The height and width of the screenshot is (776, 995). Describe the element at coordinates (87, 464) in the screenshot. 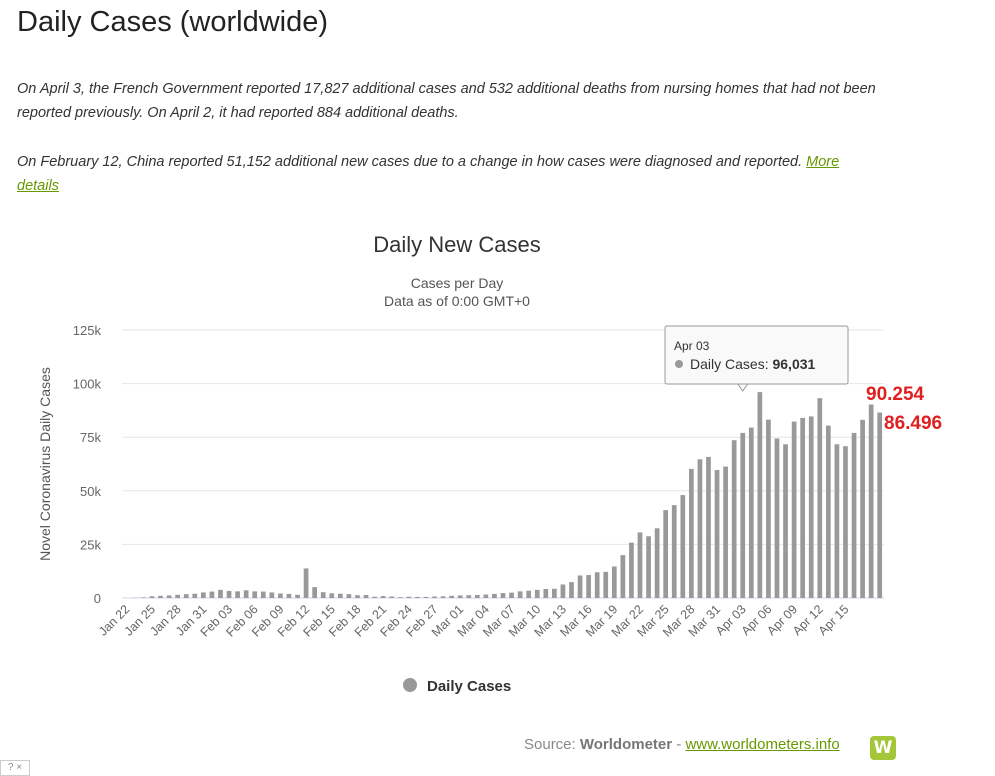

I see `y-axis-ticks: 0 25k 50k 75k 100k 125k` at that location.